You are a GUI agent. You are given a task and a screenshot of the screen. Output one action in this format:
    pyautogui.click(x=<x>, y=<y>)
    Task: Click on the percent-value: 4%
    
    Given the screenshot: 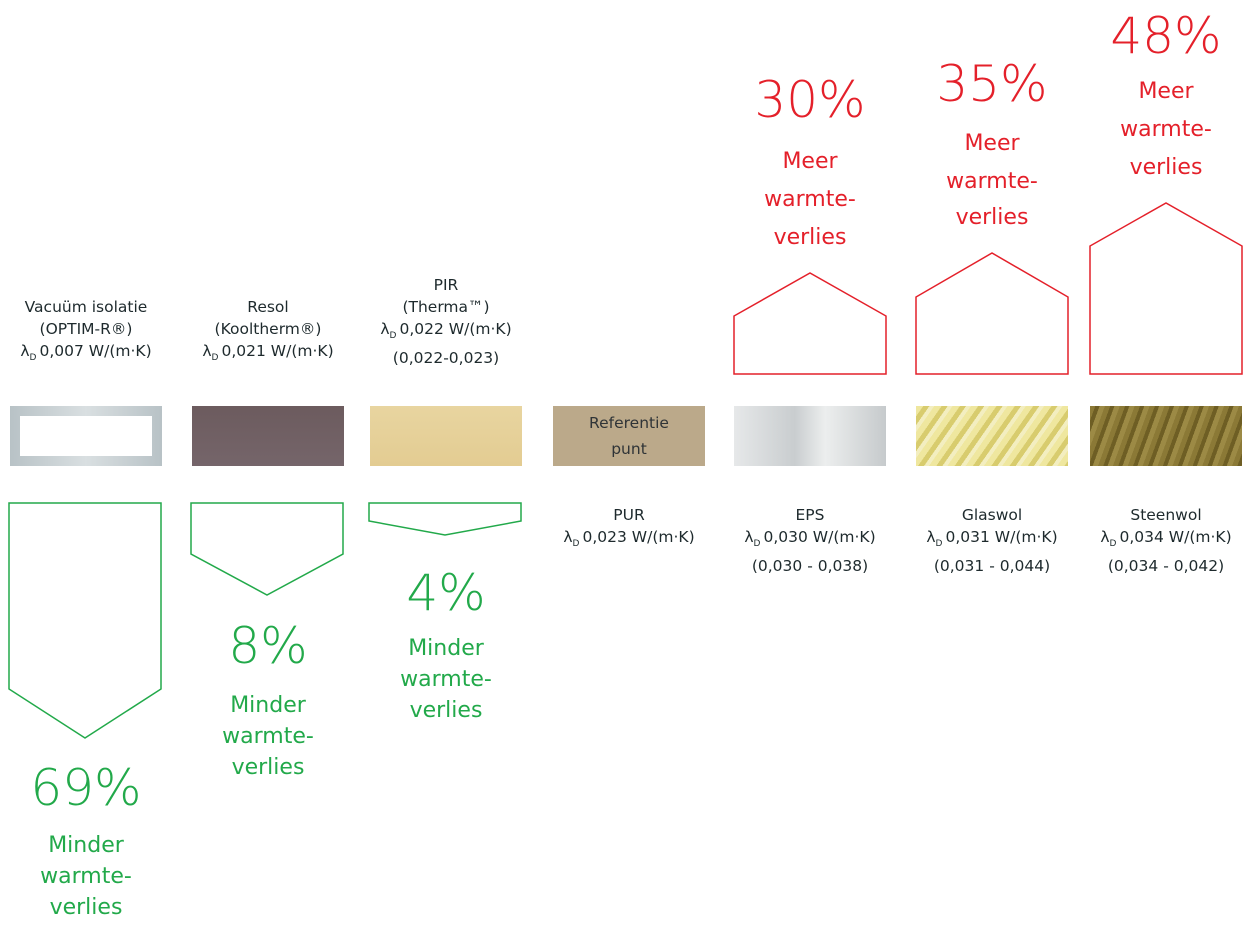 What is the action you would take?
    pyautogui.click(x=446, y=593)
    